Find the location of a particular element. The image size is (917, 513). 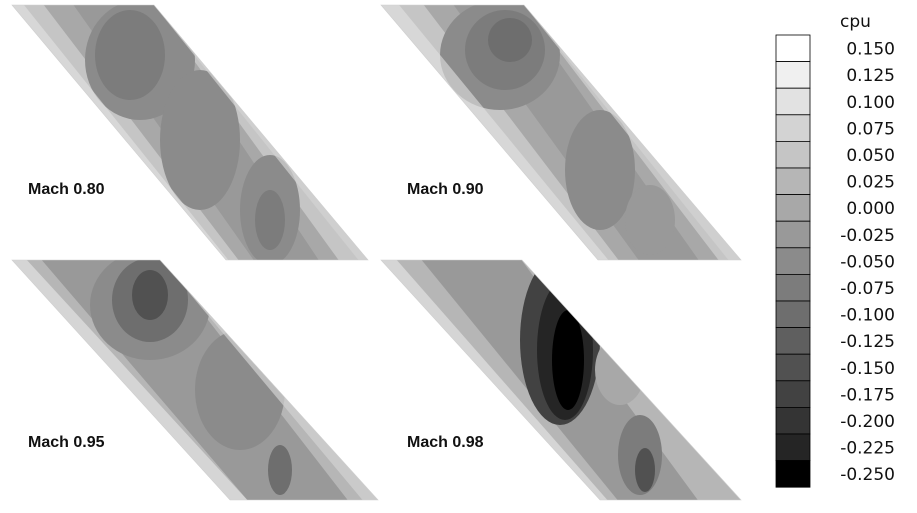

panel-label-mach-095: Mach 0.95 is located at coordinates (66, 442).